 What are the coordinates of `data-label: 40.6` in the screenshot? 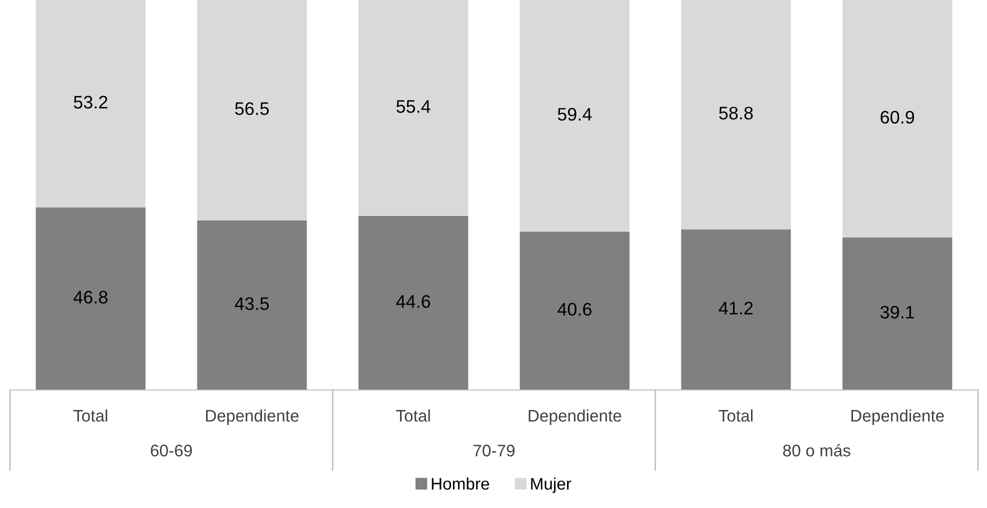 It's located at (575, 309).